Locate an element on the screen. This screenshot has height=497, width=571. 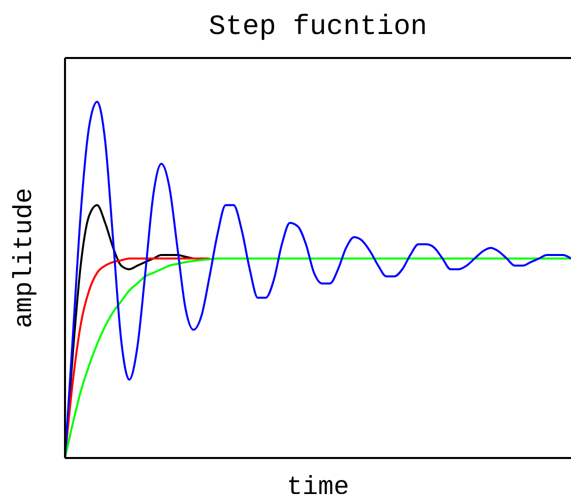
chart-title: Step fucntion is located at coordinates (318, 28).